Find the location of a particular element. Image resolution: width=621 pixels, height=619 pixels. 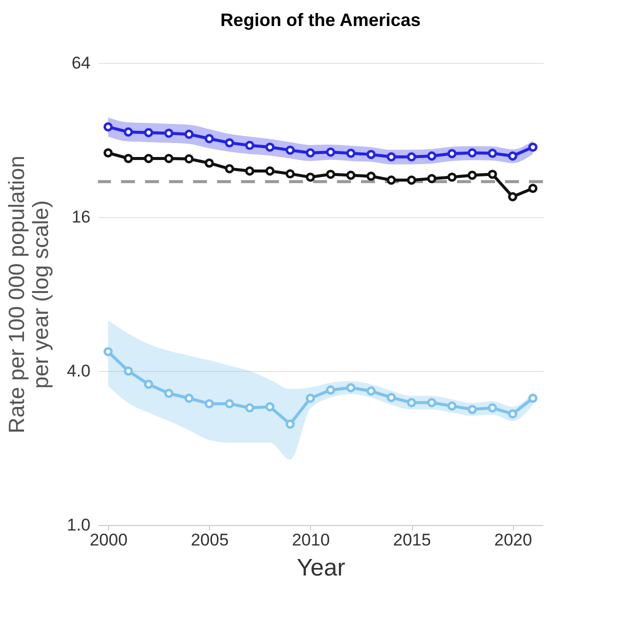

x-tick-label: 2020 is located at coordinates (513, 540).